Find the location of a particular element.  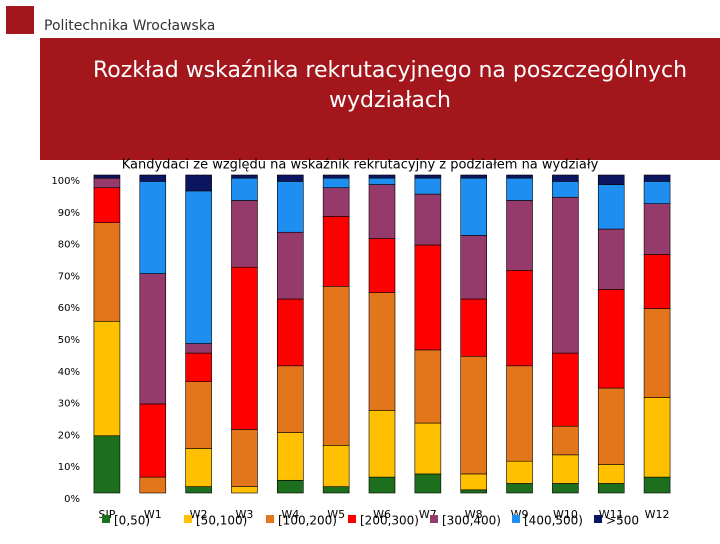

y-tick-label: 10% is located at coordinates (69, 467).